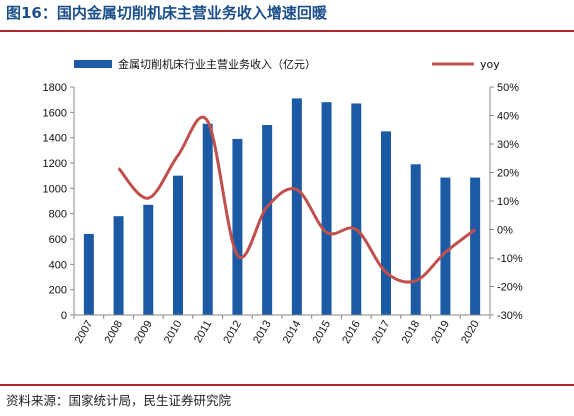 The width and height of the screenshot is (574, 416). I want to click on right-tick-label: -30%, so click(510, 316).